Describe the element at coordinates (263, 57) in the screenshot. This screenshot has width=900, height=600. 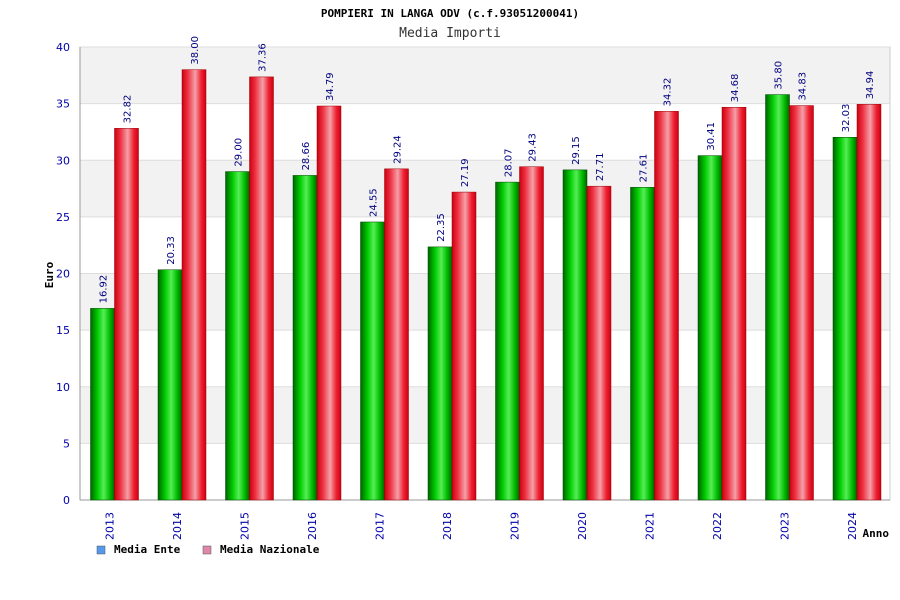
I see `data-label-media-nazionale-2015: 37.36` at that location.